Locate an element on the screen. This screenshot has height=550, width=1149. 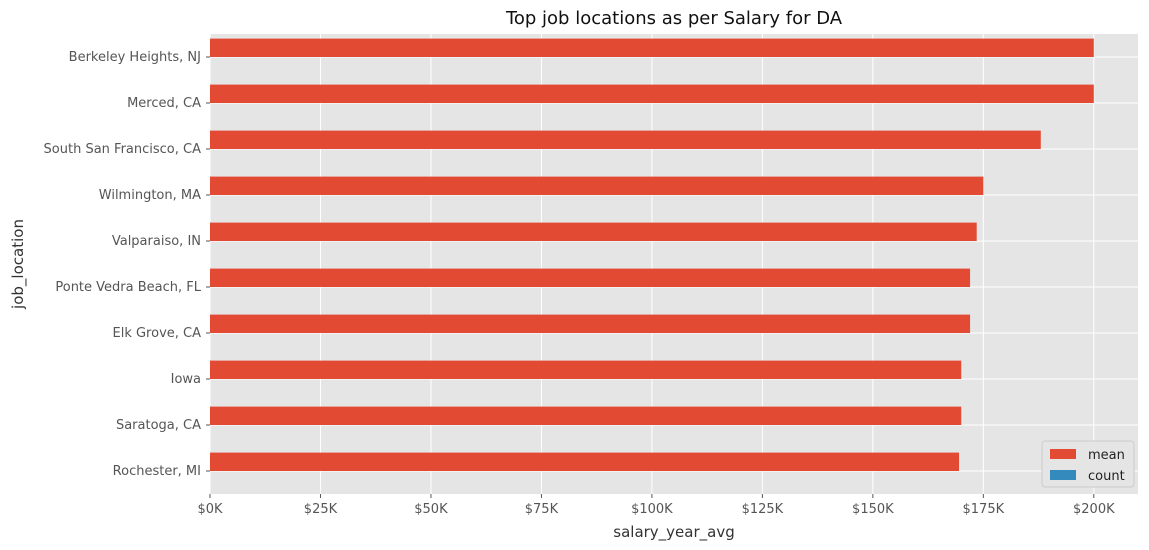
legend-label-mean: mean is located at coordinates (1106, 455).